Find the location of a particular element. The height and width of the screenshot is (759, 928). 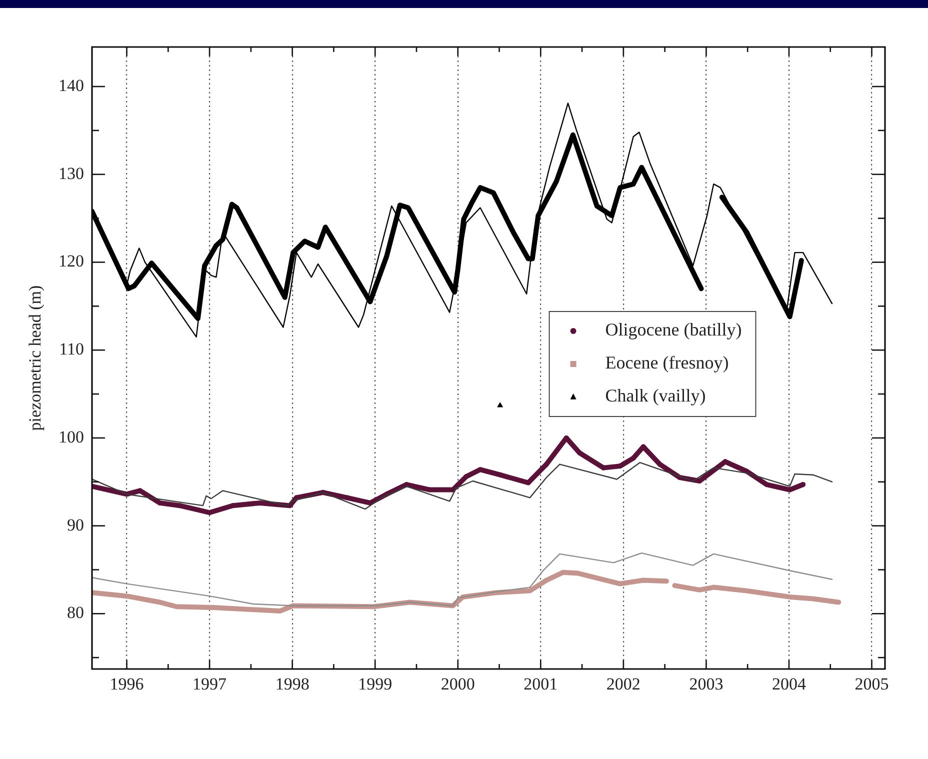

x-tick-label: 2004 is located at coordinates (789, 684).